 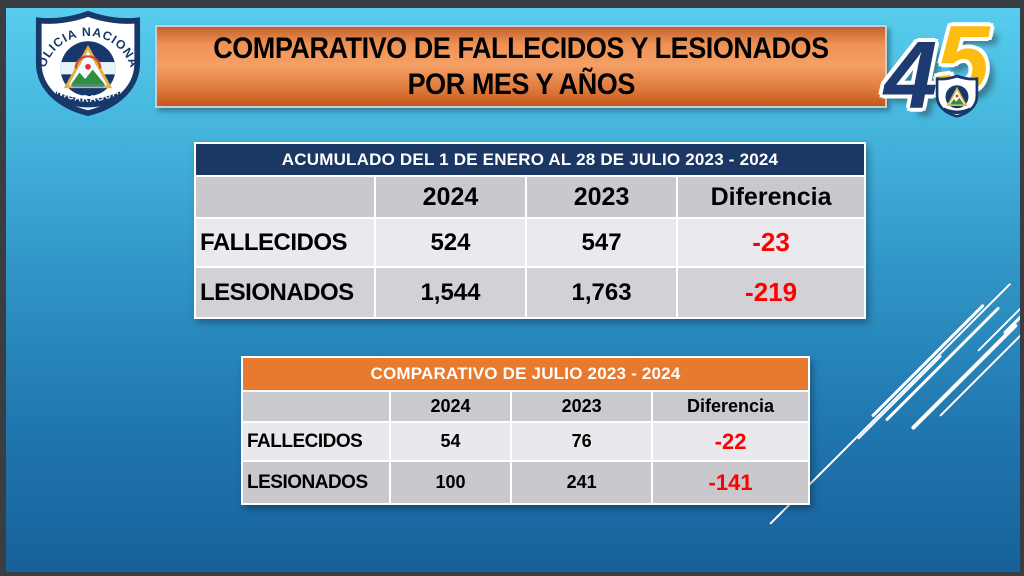 What do you see at coordinates (450, 482) in the screenshot?
I see `lesionados-2024-value: 100` at bounding box center [450, 482].